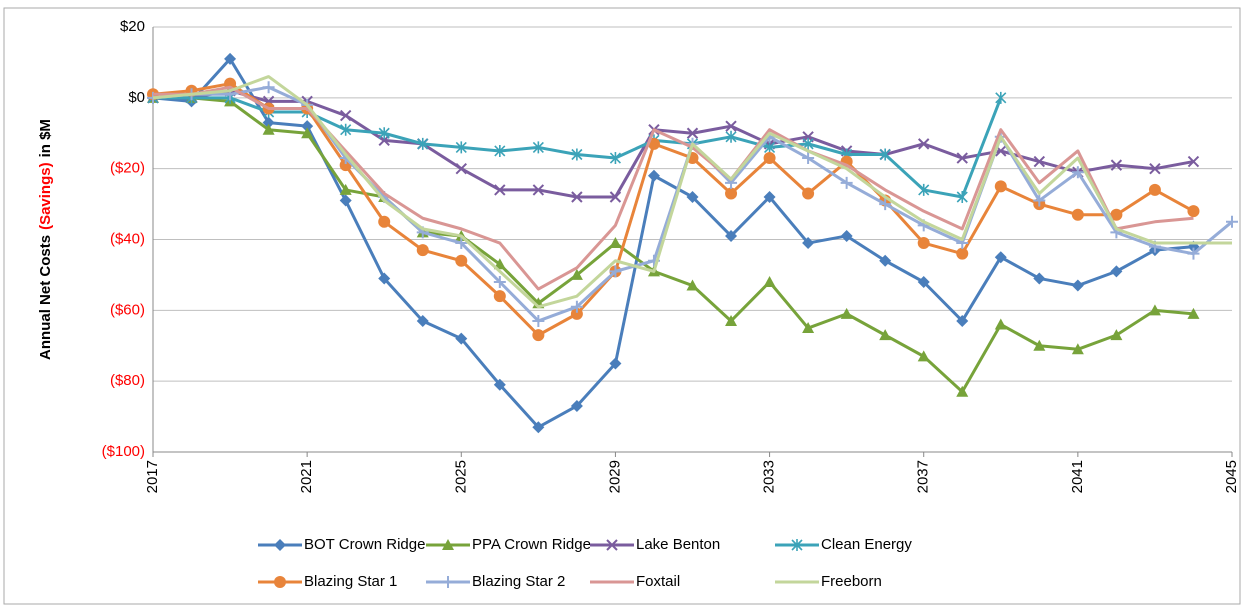 The width and height of the screenshot is (1252, 605). What do you see at coordinates (132, 26) in the screenshot?
I see `y-tick-label: $20` at bounding box center [132, 26].